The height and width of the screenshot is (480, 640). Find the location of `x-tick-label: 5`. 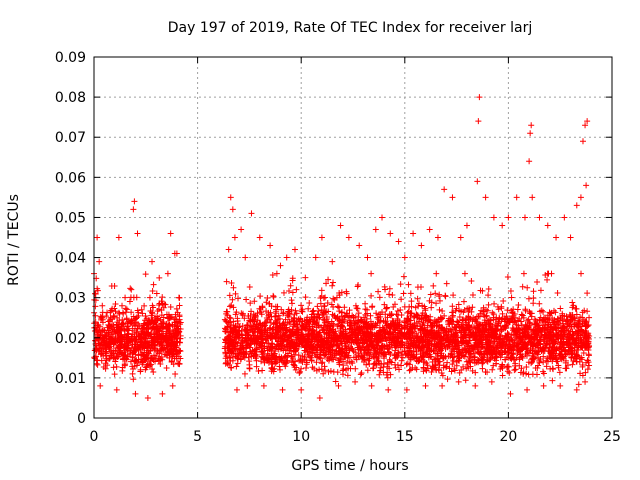

x-tick-label: 5 is located at coordinates (197, 437).